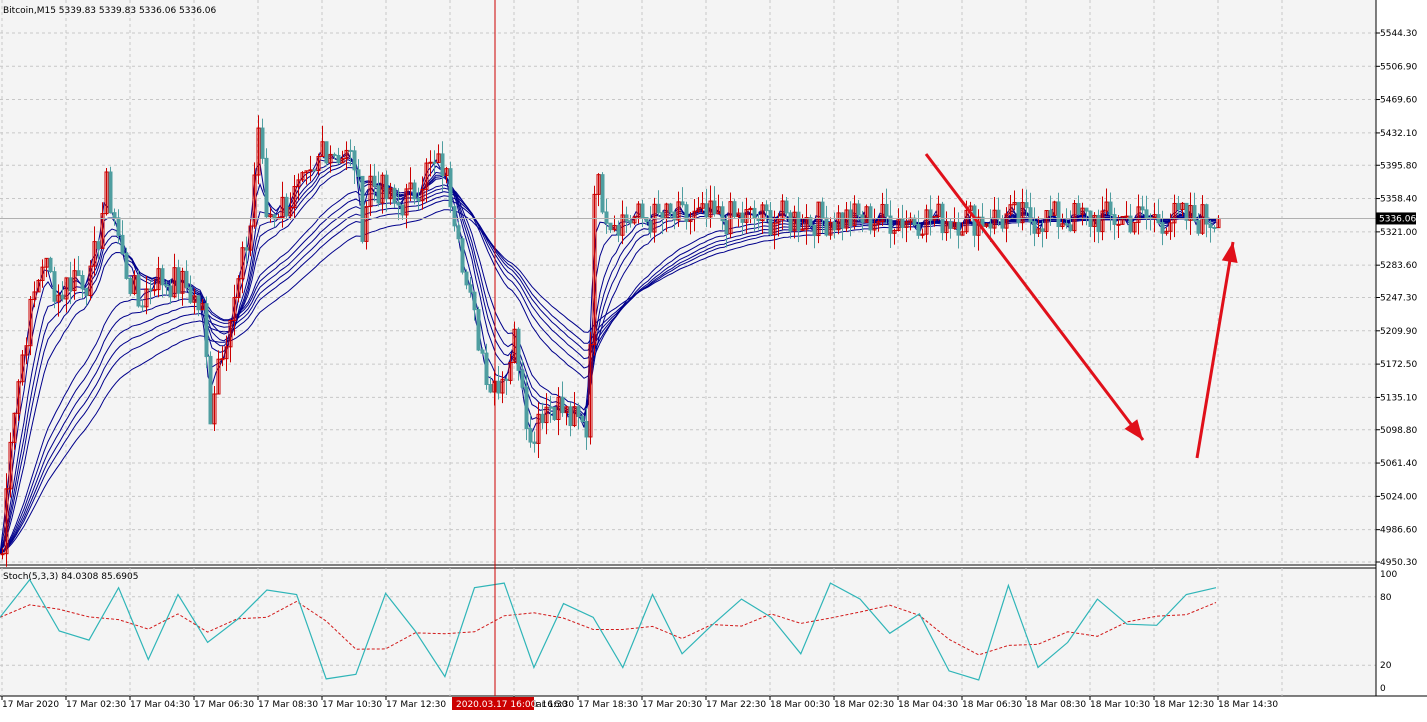 This screenshot has width=1427, height=722. I want to click on y-tick-label: 5135.10, so click(1398, 398).